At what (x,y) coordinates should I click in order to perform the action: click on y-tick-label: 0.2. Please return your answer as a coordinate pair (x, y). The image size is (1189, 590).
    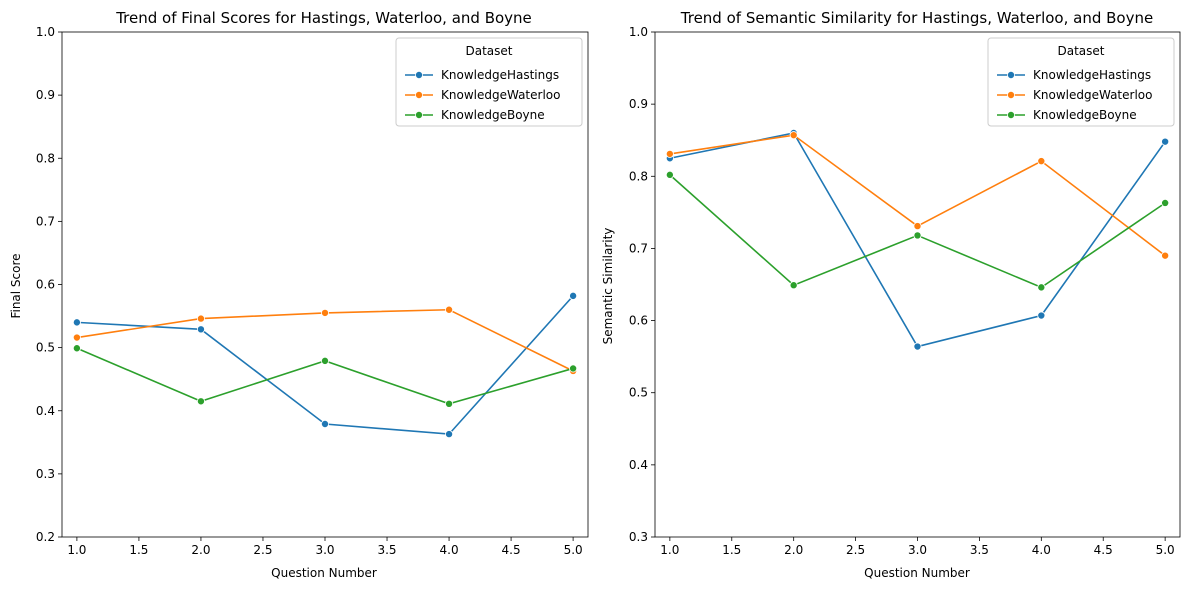
    Looking at the image, I should click on (45, 537).